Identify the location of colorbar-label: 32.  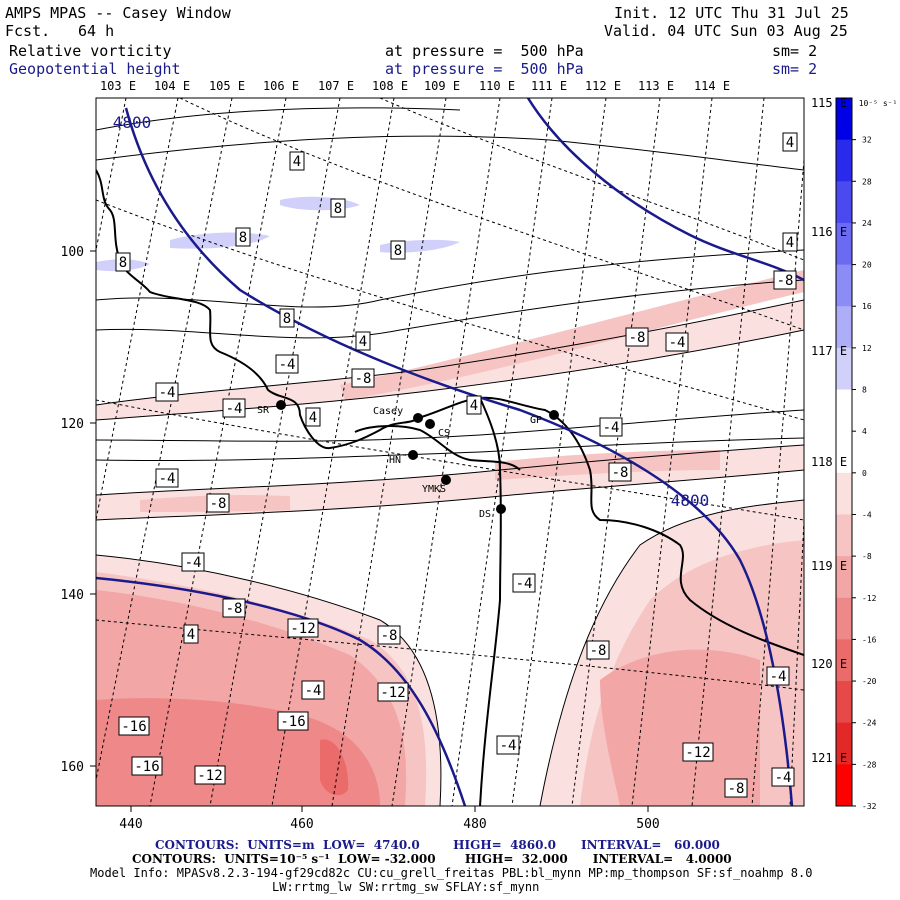
(867, 140).